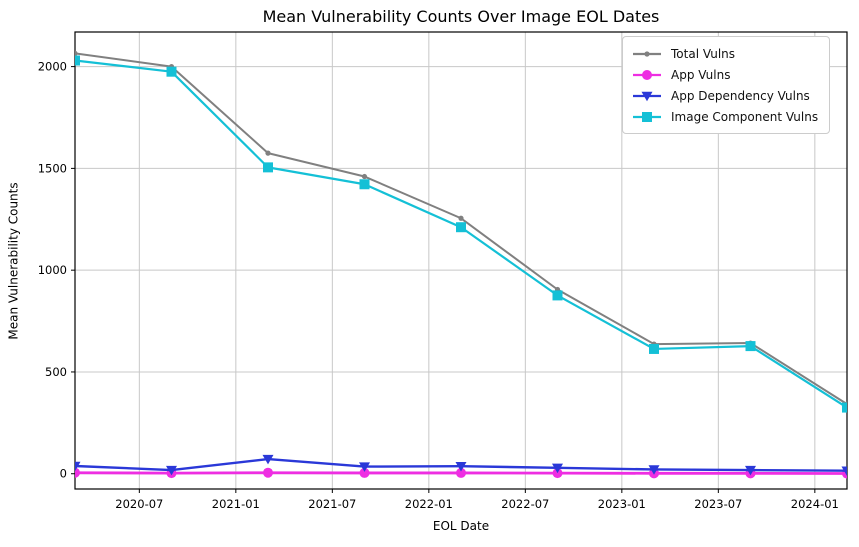 Image resolution: width=859 pixels, height=547 pixels. I want to click on legend-marker-image-component-vulns, so click(647, 116).